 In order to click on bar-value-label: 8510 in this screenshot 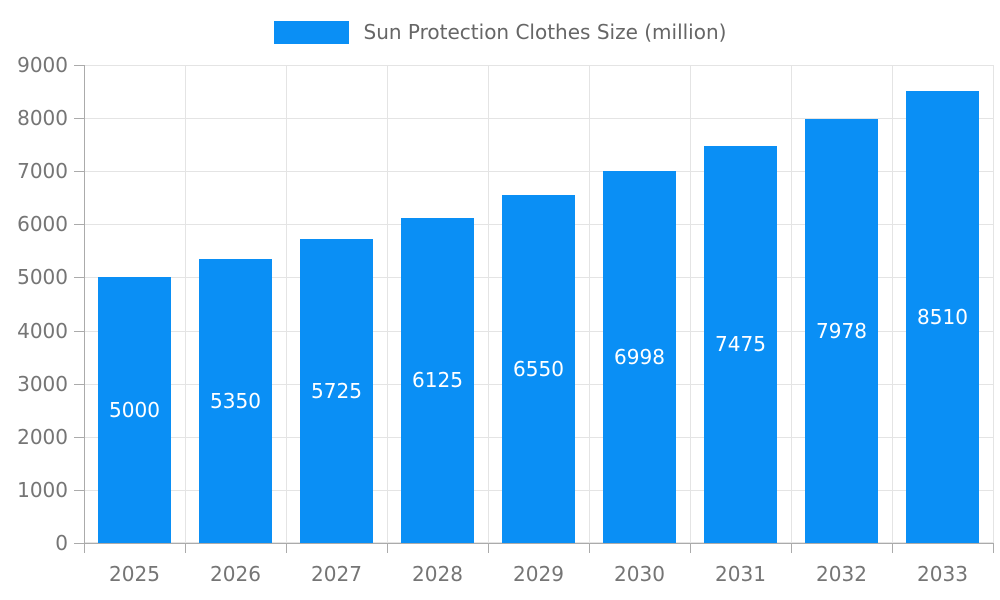, I will do `click(942, 317)`.